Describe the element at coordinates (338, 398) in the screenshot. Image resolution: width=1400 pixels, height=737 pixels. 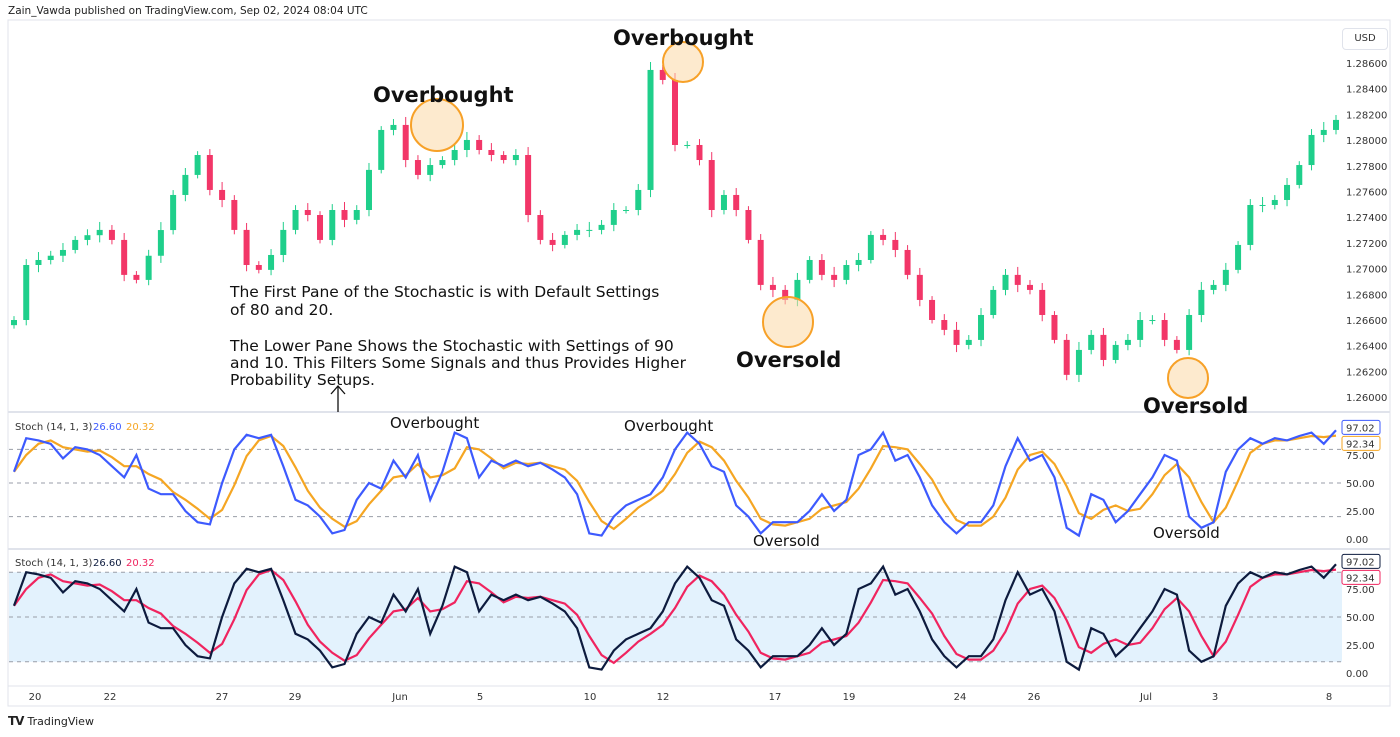
I see `arrow-up-icon` at that location.